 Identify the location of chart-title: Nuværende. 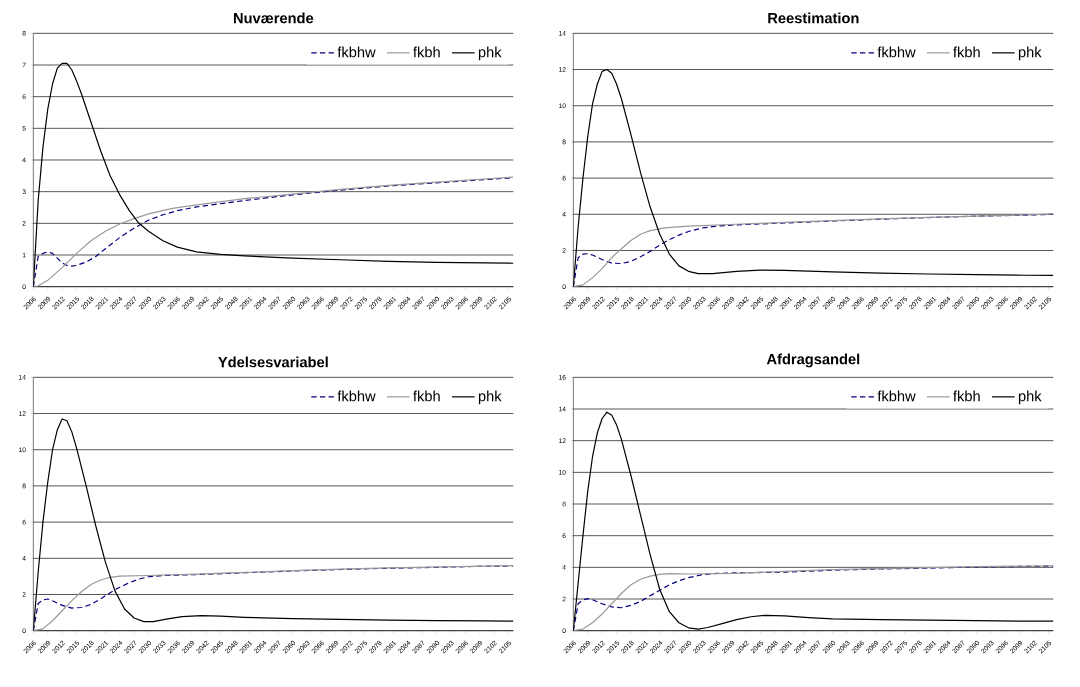
(273, 18).